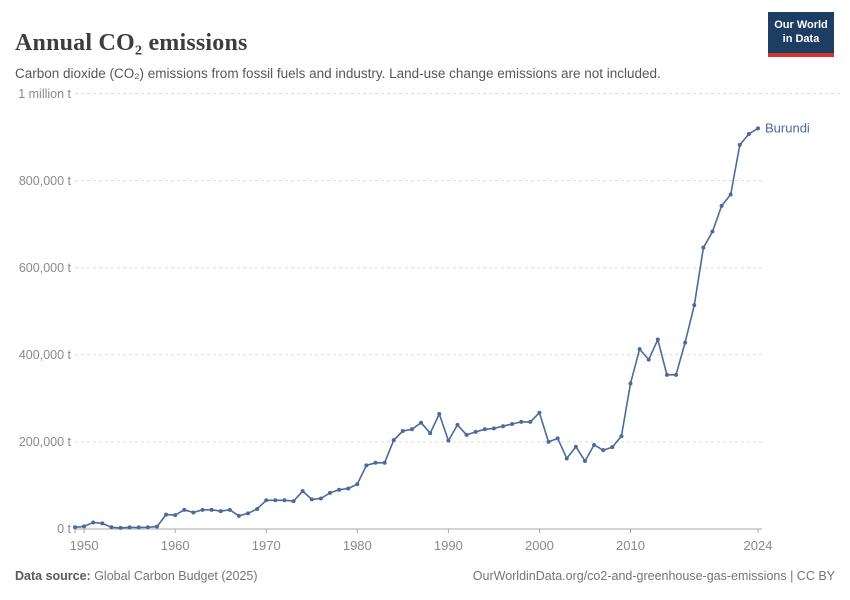 Image resolution: width=850 pixels, height=600 pixels. I want to click on owid-logo: Our World in Data, so click(801, 34).